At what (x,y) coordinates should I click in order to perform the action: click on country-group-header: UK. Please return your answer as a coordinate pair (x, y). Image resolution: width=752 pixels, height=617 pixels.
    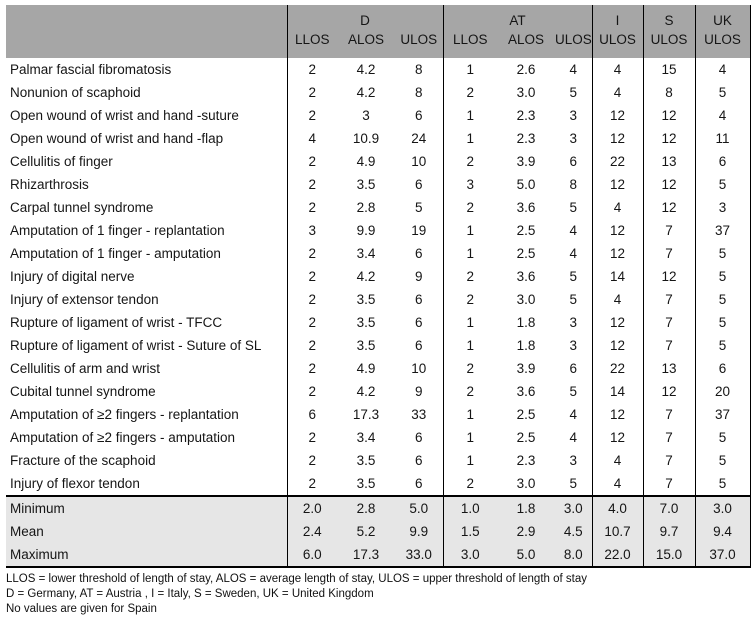
    Looking at the image, I should click on (722, 18).